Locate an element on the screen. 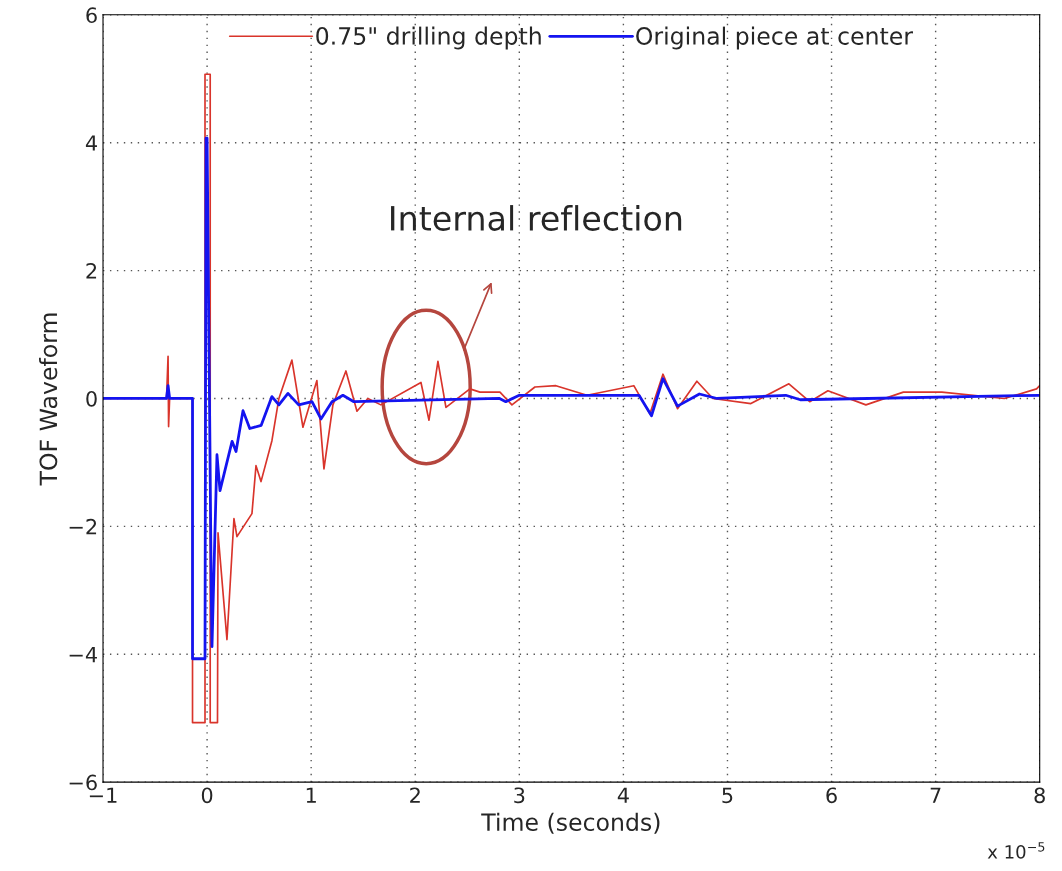 The width and height of the screenshot is (1062, 871). x-tick-label: 6 is located at coordinates (831, 795).